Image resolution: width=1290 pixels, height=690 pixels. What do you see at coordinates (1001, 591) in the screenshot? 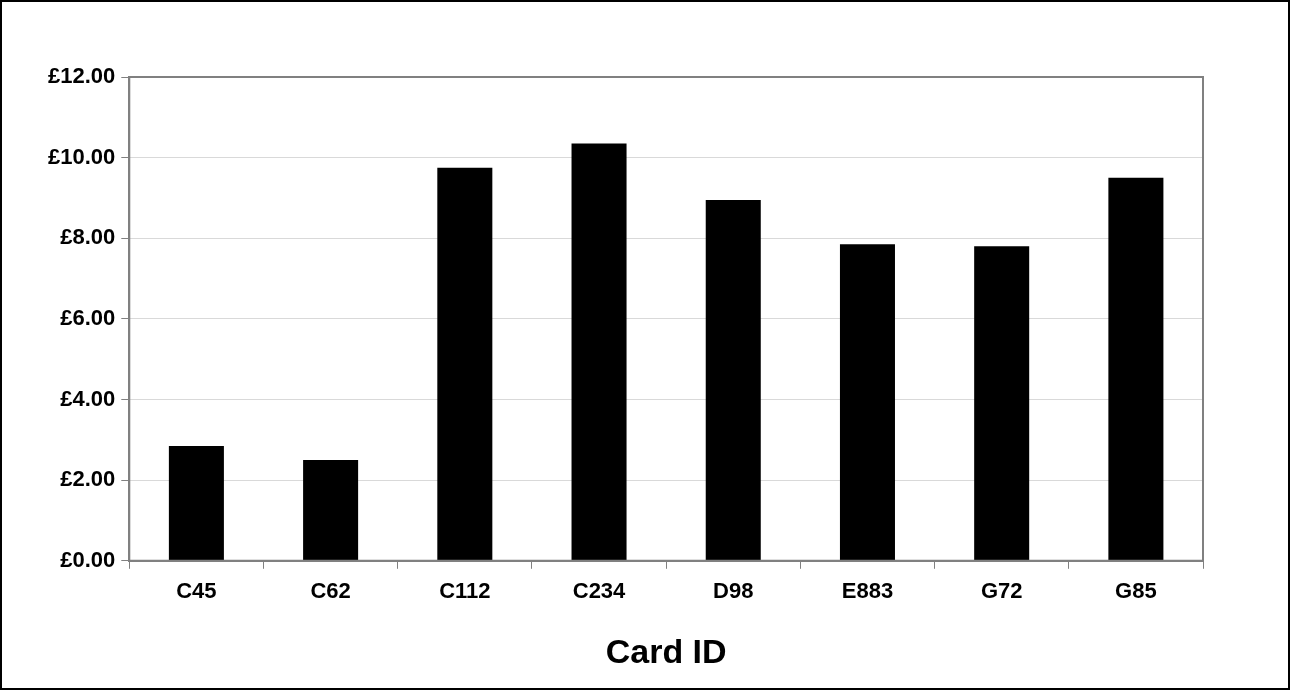
I see `x-tick-label: G72` at bounding box center [1001, 591].